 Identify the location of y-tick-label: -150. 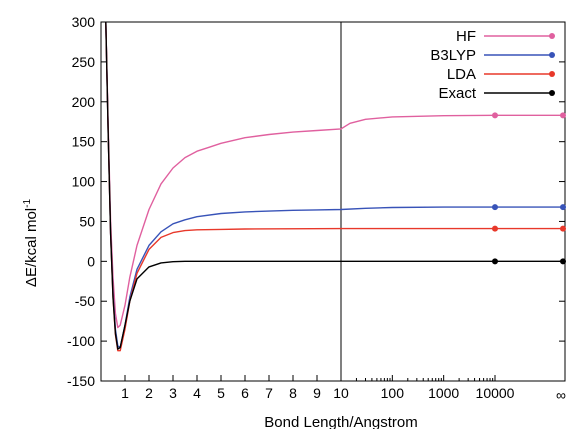
(81, 381).